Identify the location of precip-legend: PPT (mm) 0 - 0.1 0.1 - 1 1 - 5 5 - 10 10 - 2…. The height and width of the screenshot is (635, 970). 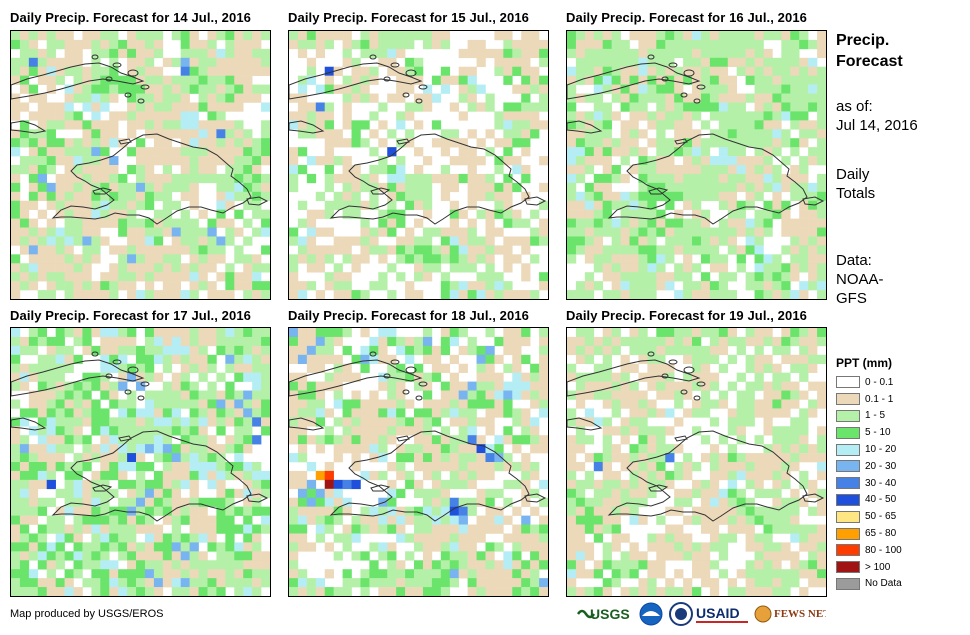
(898, 474).